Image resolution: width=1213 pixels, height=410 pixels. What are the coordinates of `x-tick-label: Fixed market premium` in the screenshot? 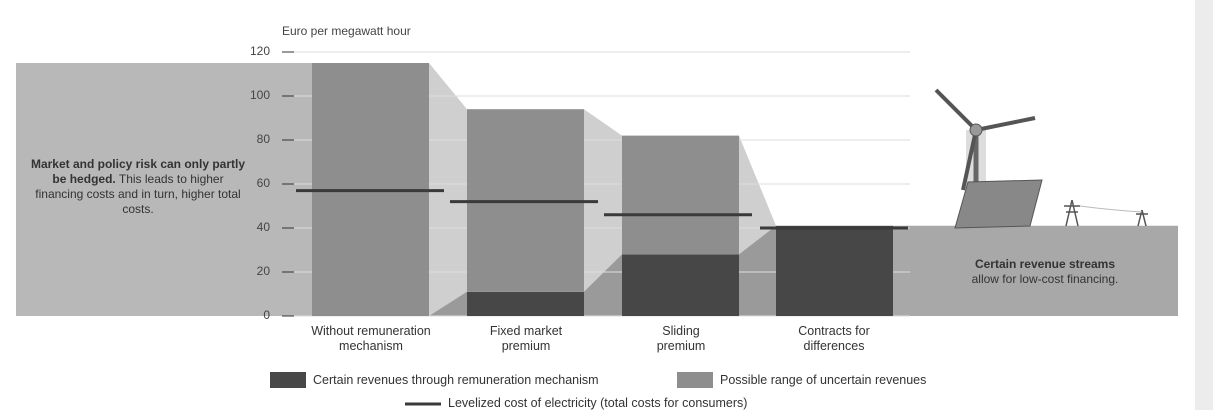 It's located at (526, 338).